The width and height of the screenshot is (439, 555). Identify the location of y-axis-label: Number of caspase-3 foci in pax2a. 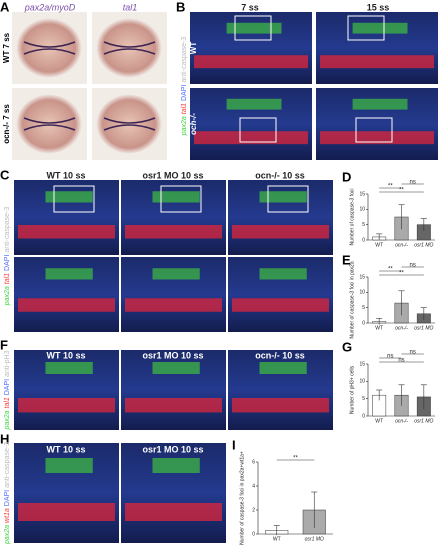
(352, 299).